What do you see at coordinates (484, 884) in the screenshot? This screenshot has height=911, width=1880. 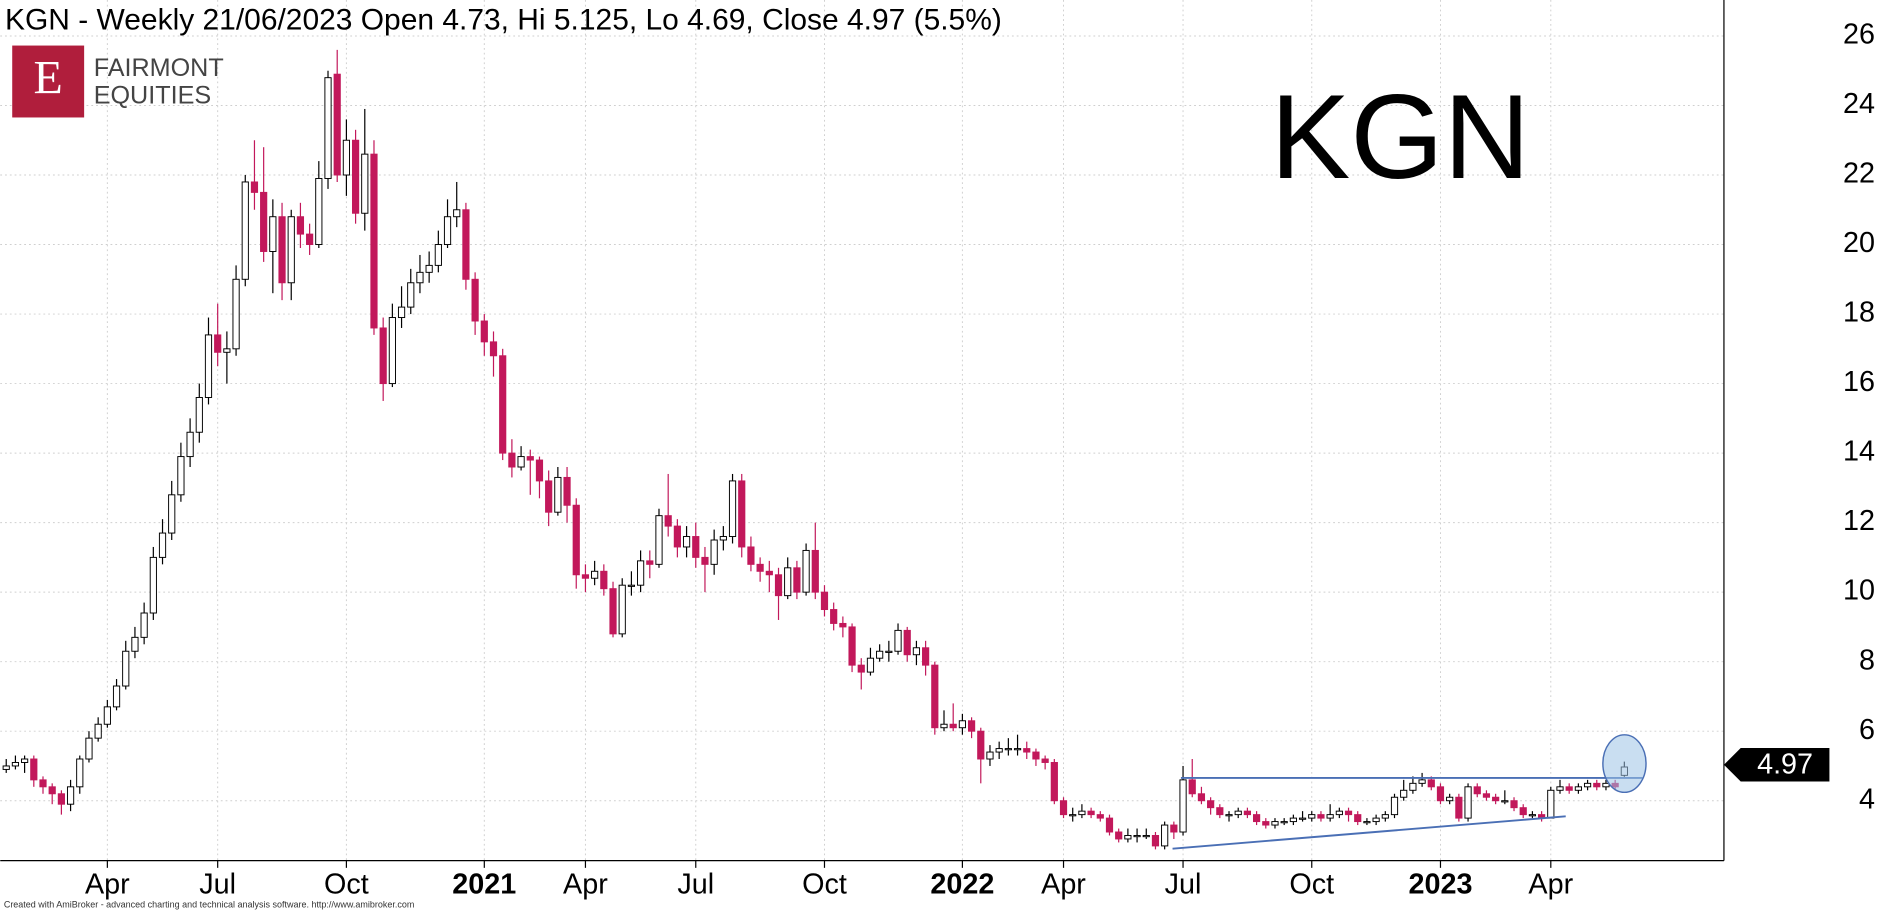 I see `x-tick-label: 2021` at bounding box center [484, 884].